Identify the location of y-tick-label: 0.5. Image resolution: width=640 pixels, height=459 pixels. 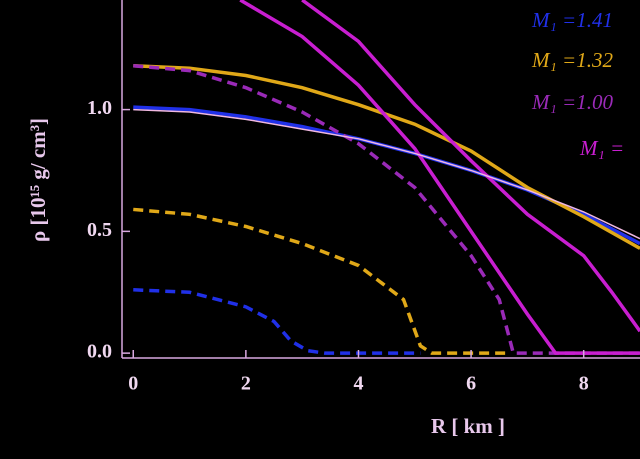
(99, 230).